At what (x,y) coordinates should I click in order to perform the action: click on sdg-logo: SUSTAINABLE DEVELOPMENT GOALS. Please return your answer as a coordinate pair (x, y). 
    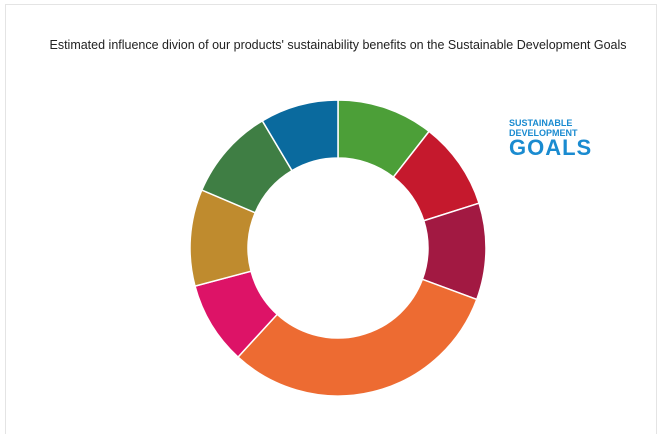
    Looking at the image, I should click on (551, 139).